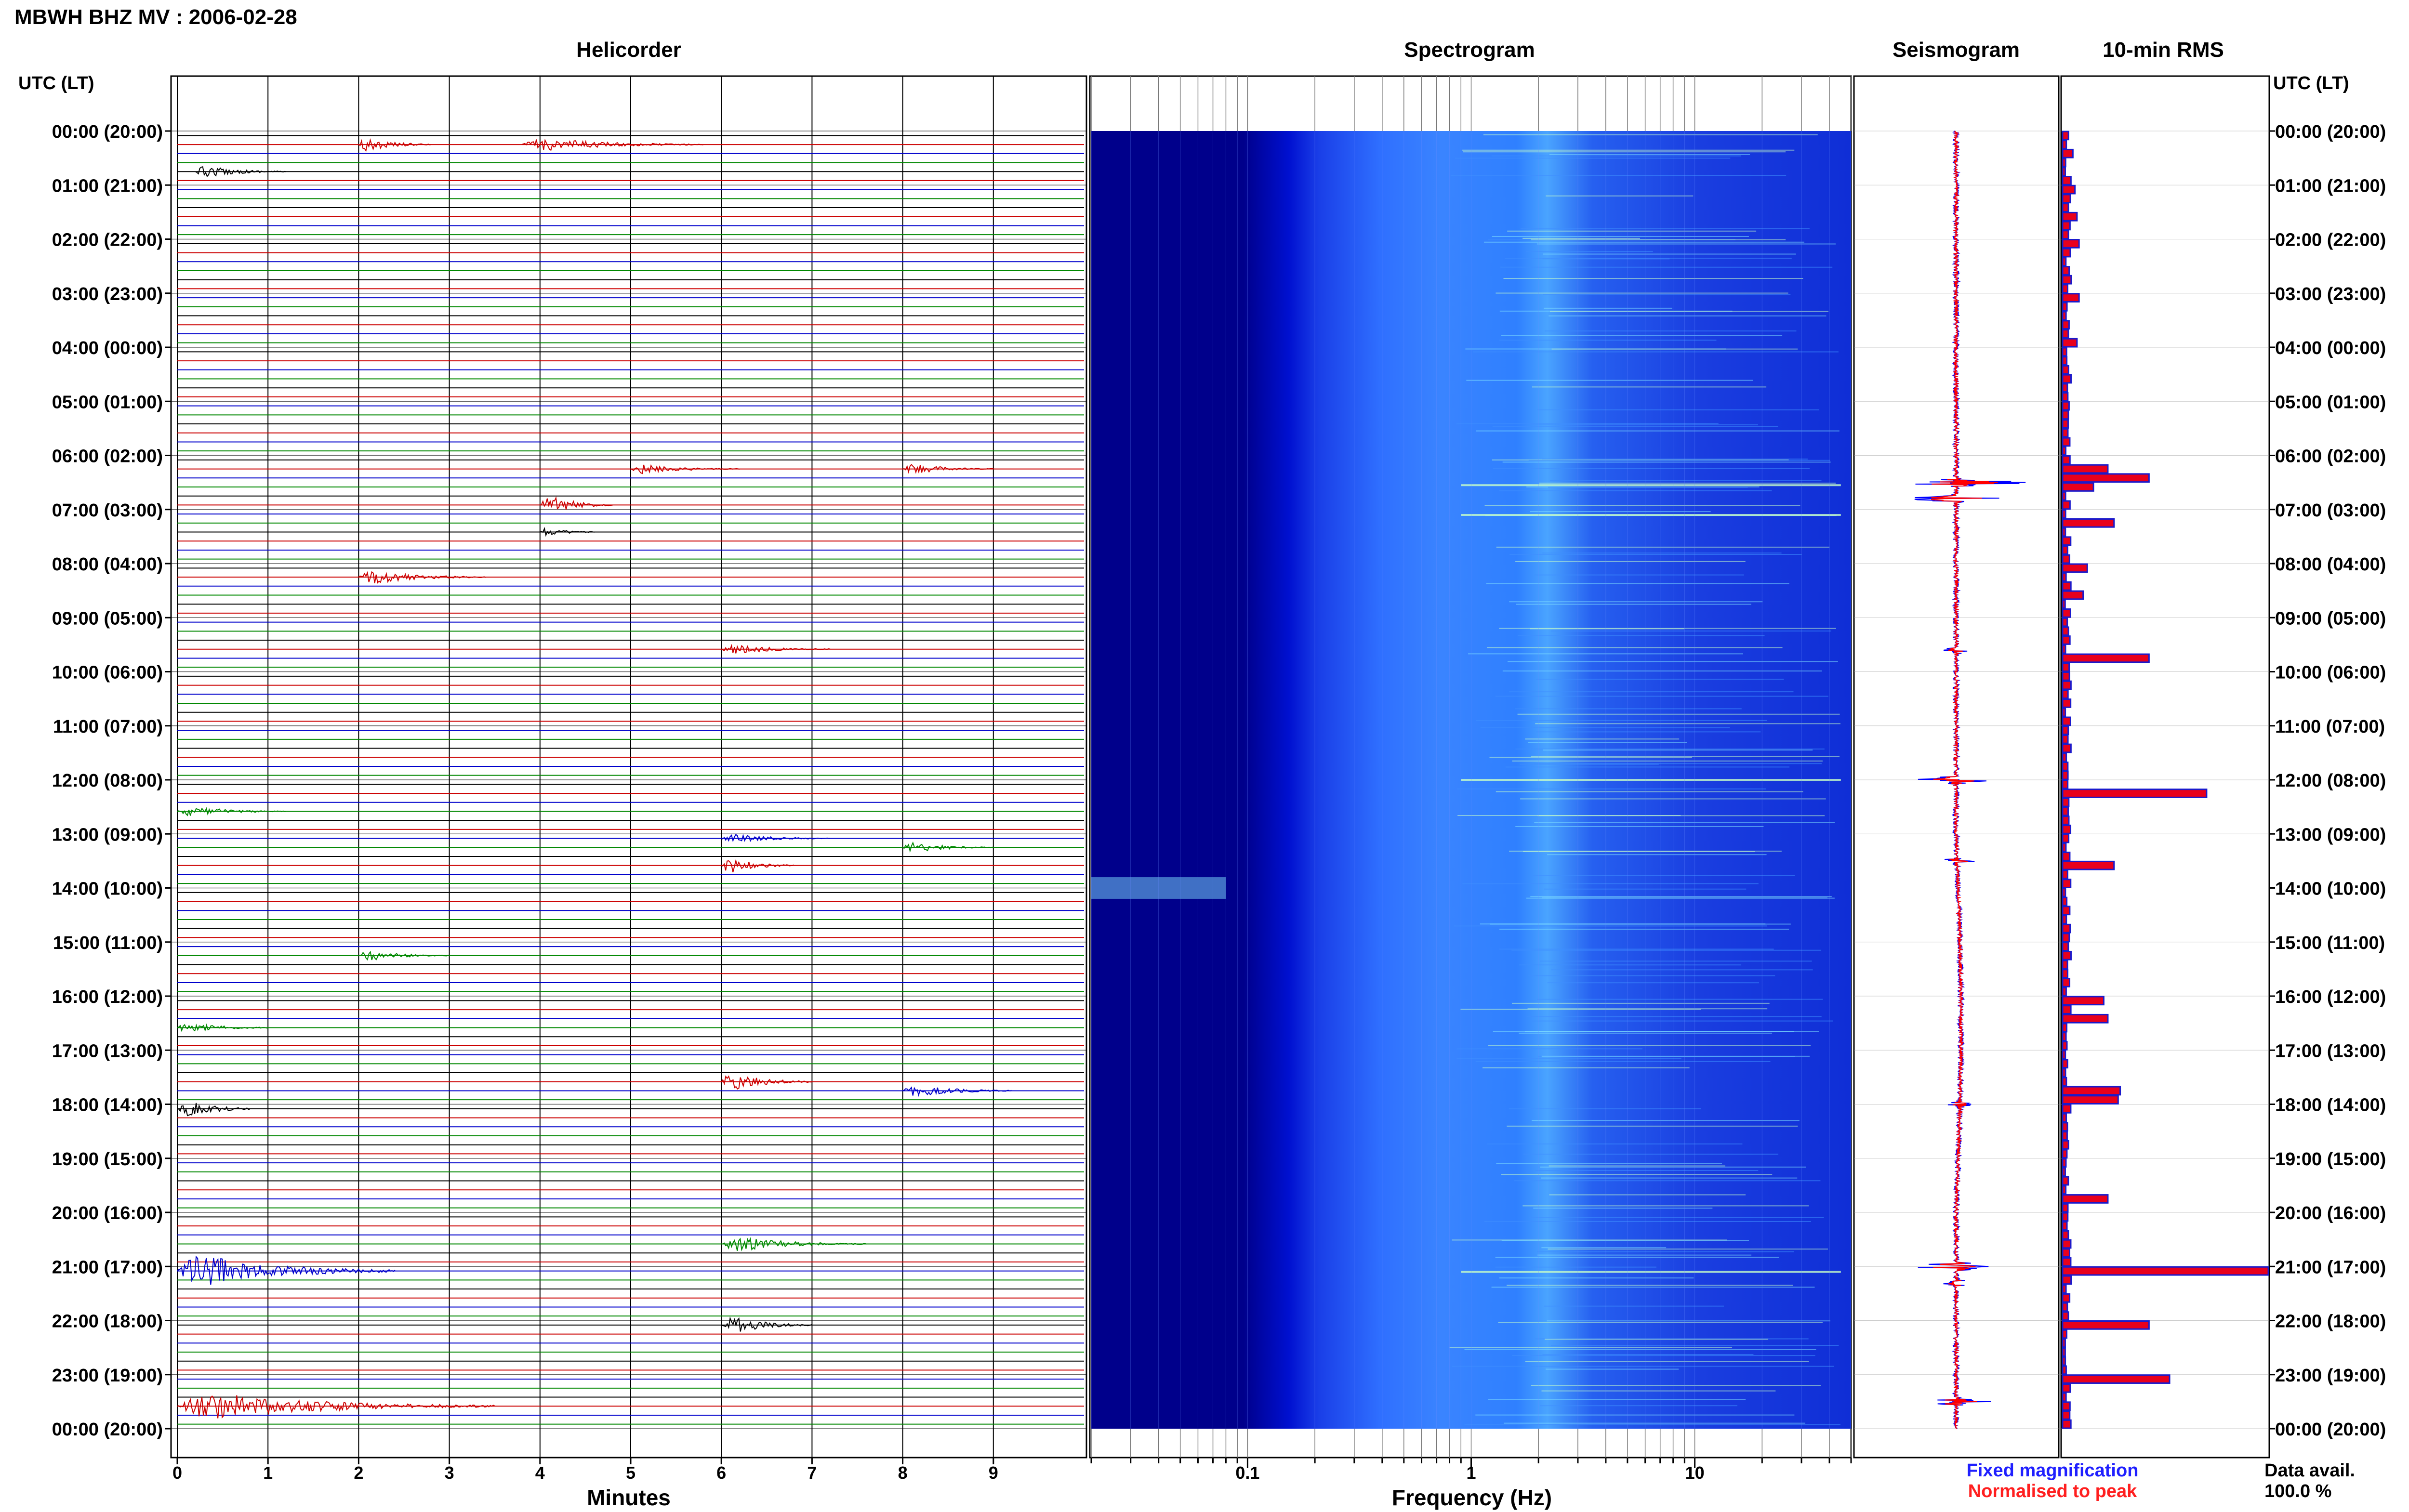 Image resolution: width=2409 pixels, height=1512 pixels. Describe the element at coordinates (2297, 1491) in the screenshot. I see `data-availability-value: 100.0 %` at that location.